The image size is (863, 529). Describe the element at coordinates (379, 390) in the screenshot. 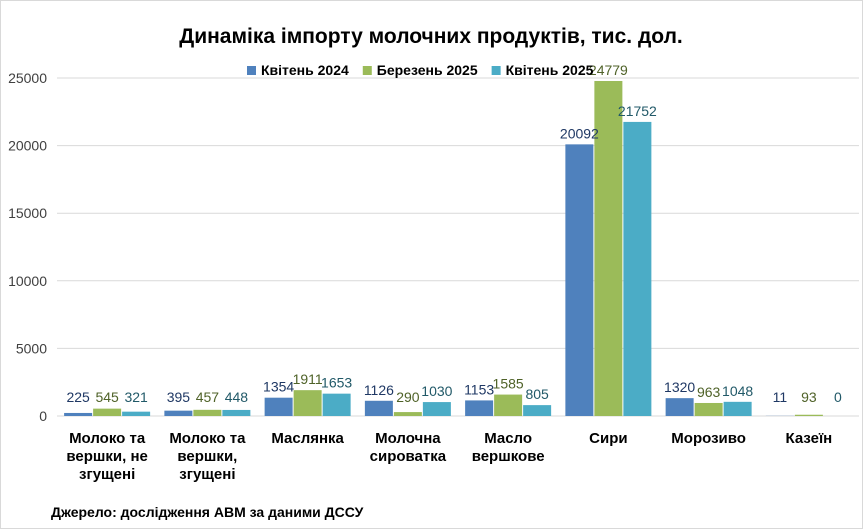

I see `data-label: 1126` at that location.